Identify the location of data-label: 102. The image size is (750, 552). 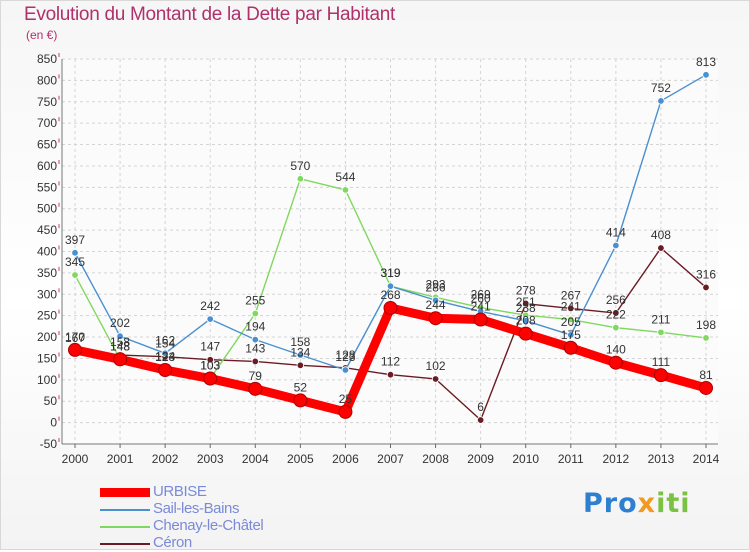
(436, 366).